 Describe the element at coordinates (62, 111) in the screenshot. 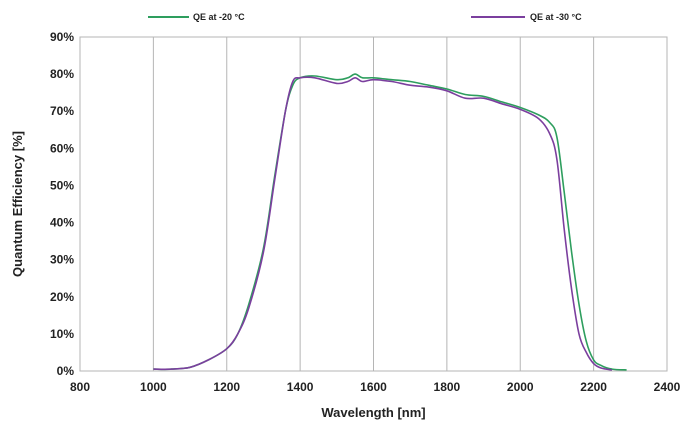

I see `y-tick-label: 70%` at that location.